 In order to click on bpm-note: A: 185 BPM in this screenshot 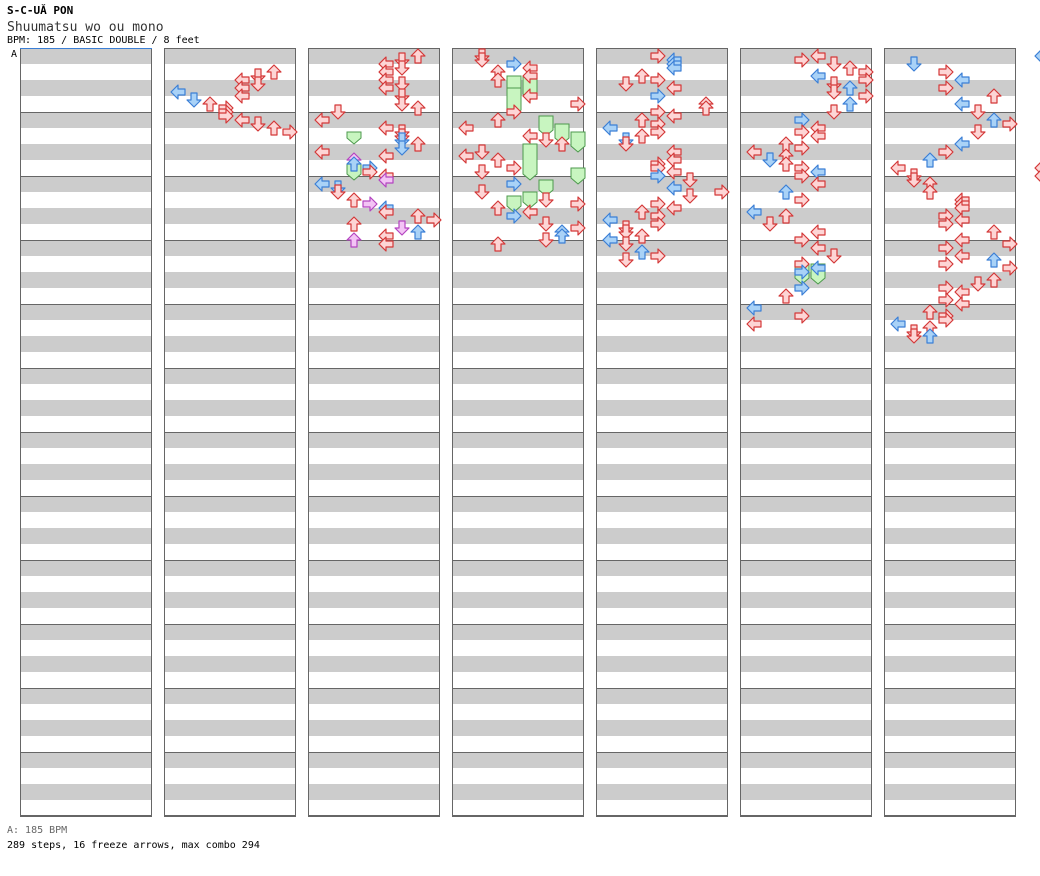, I will do `click(37, 830)`.